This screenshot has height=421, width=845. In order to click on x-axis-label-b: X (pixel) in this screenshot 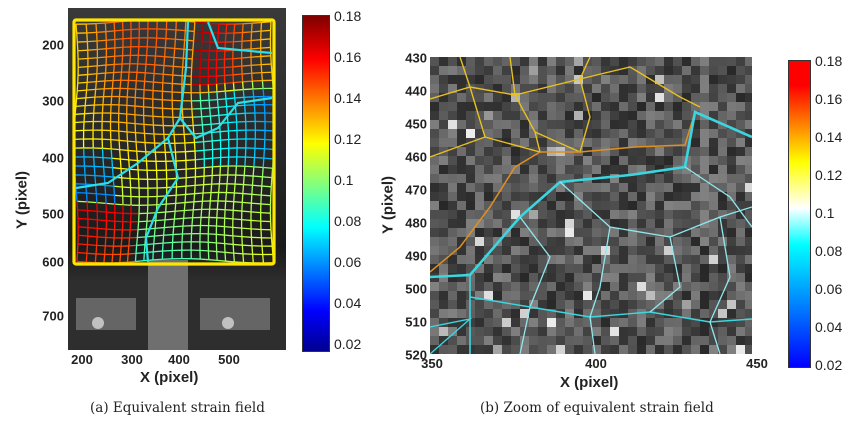, I will do `click(589, 382)`.